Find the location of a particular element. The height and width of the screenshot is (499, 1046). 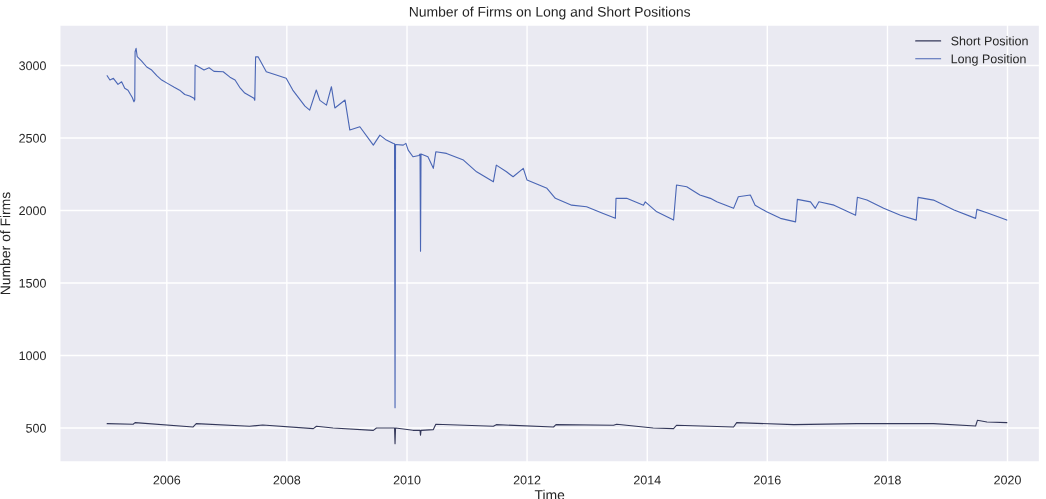

legend-label: Long Position is located at coordinates (988, 60).